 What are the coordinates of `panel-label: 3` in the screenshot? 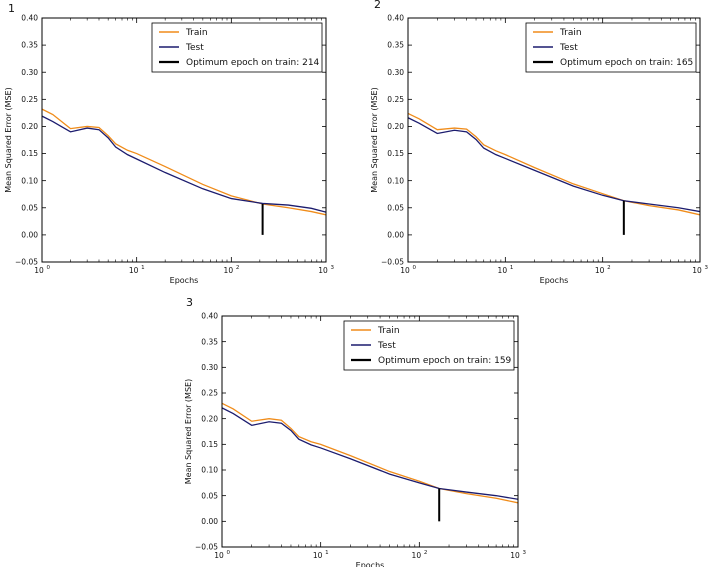 It's located at (189, 302).